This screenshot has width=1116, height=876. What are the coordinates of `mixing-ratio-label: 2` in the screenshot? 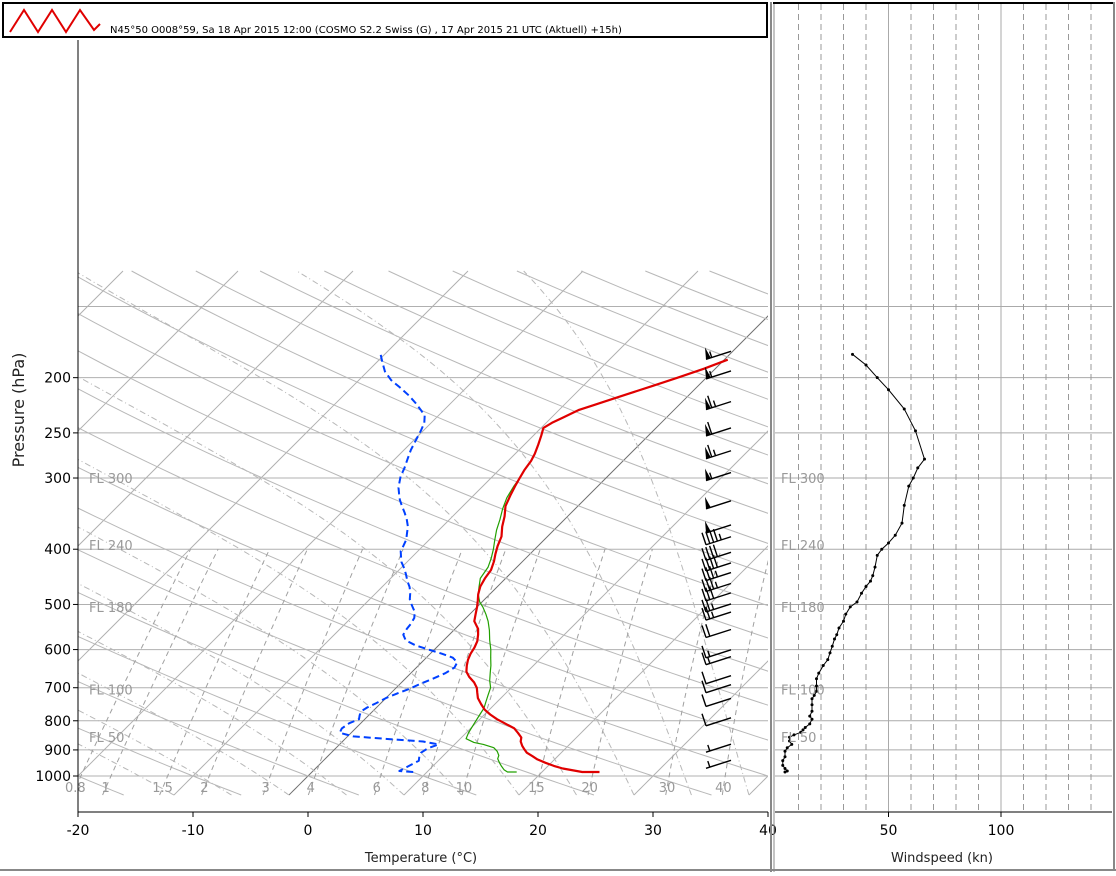 It's located at (204, 788).